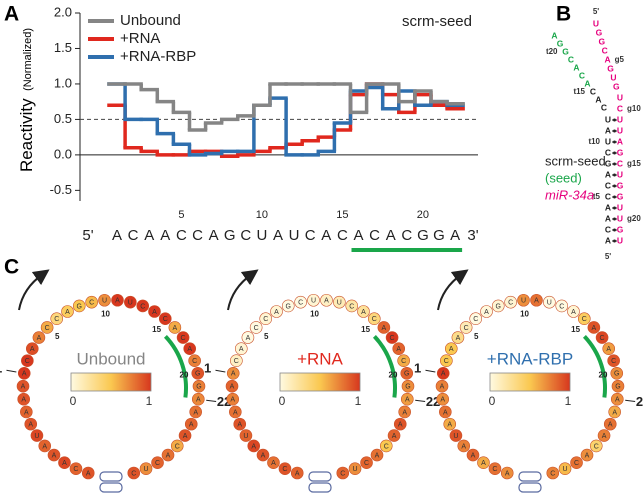  What do you see at coordinates (11, 14) in the screenshot?
I see `panel-label: A` at bounding box center [11, 14].